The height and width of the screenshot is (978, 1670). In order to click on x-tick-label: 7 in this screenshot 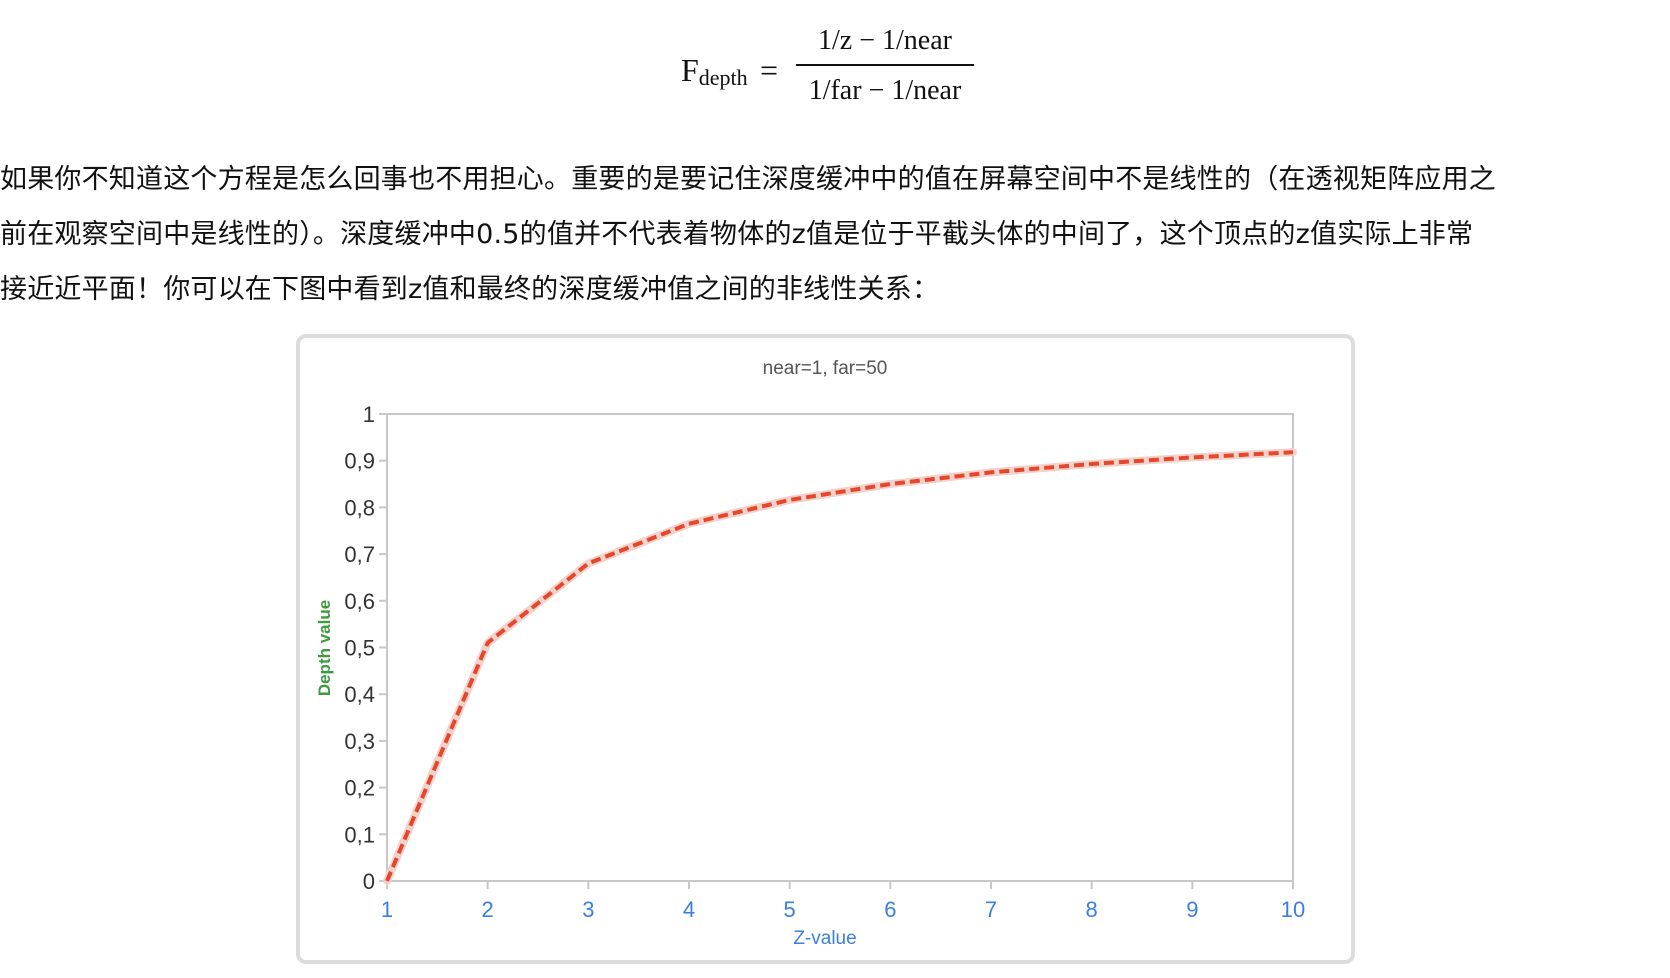, I will do `click(991, 909)`.